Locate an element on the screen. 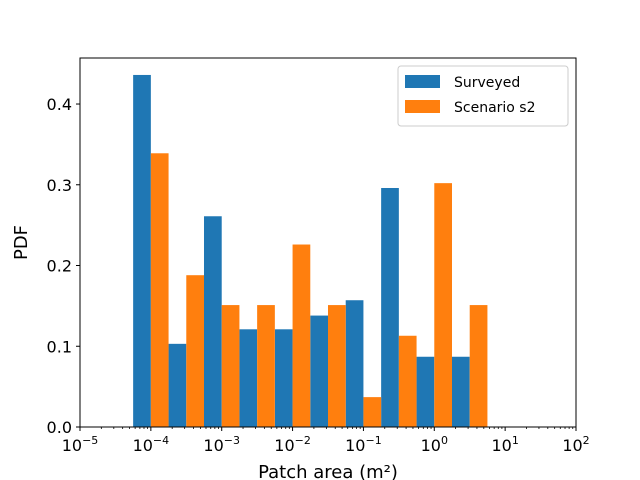 Image resolution: width=640 pixels, height=480 pixels. x-tick-label: 10² is located at coordinates (575, 444).